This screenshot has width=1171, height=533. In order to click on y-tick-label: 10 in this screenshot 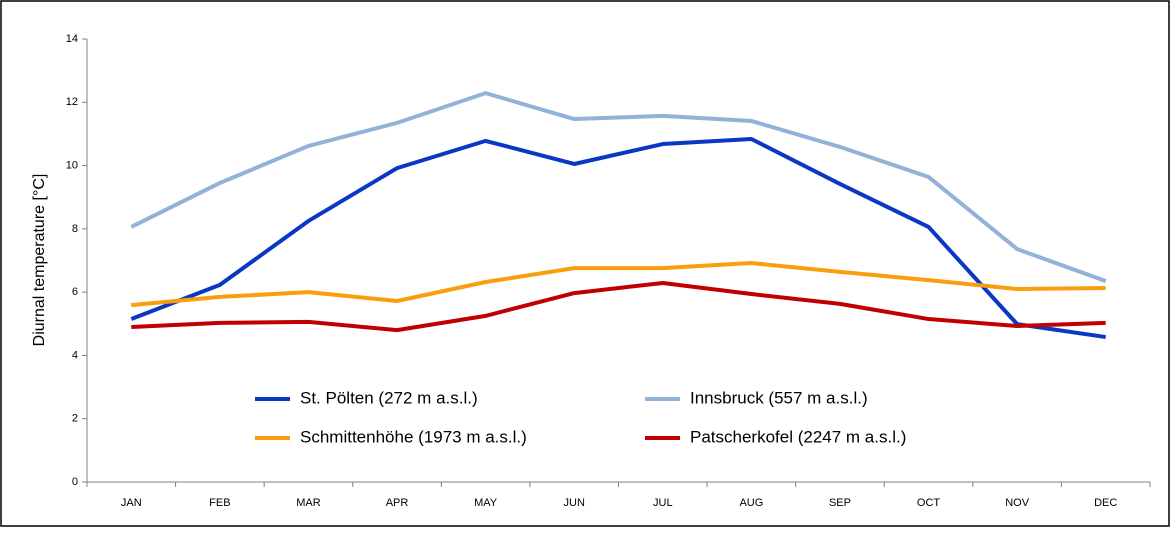, I will do `click(72, 165)`.